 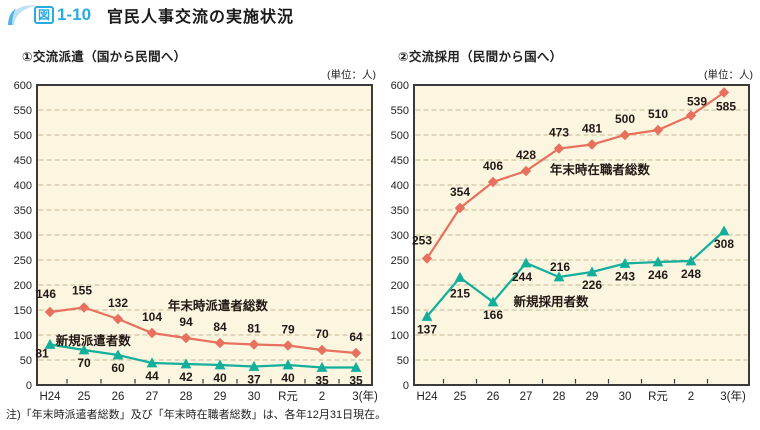 What do you see at coordinates (560, 267) in the screenshot?
I see `data-label: 216` at bounding box center [560, 267].